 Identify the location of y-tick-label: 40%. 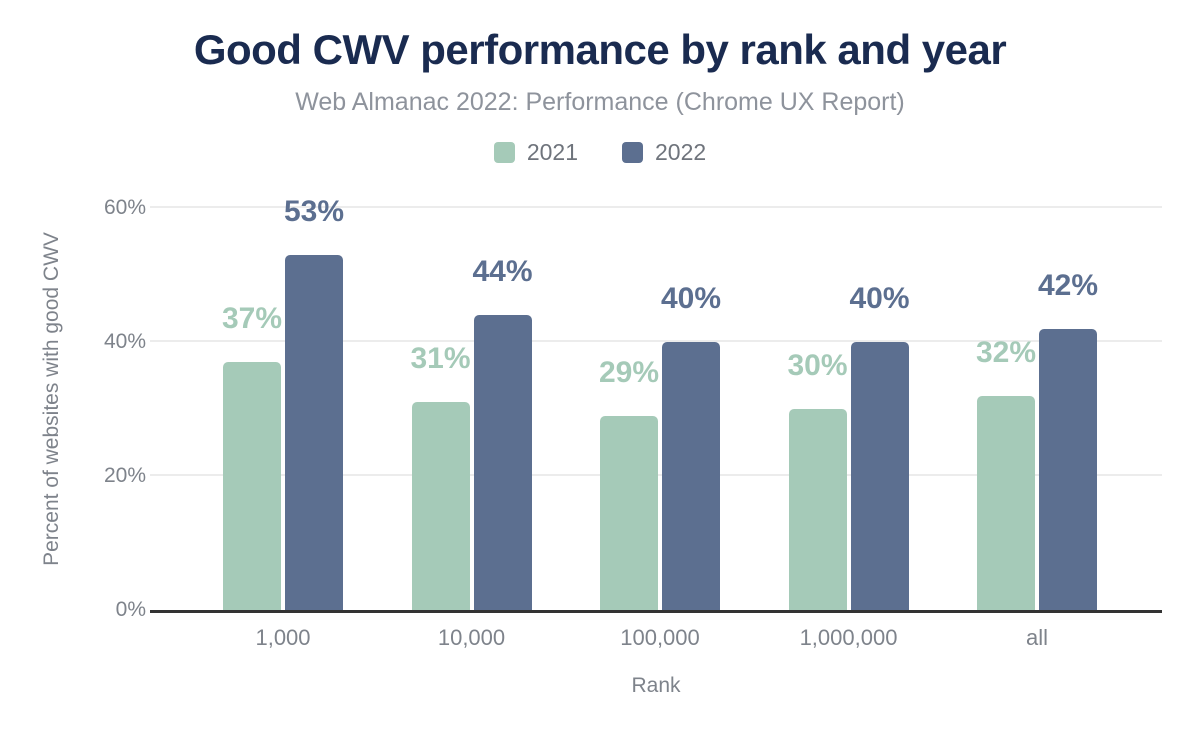
(124, 342).